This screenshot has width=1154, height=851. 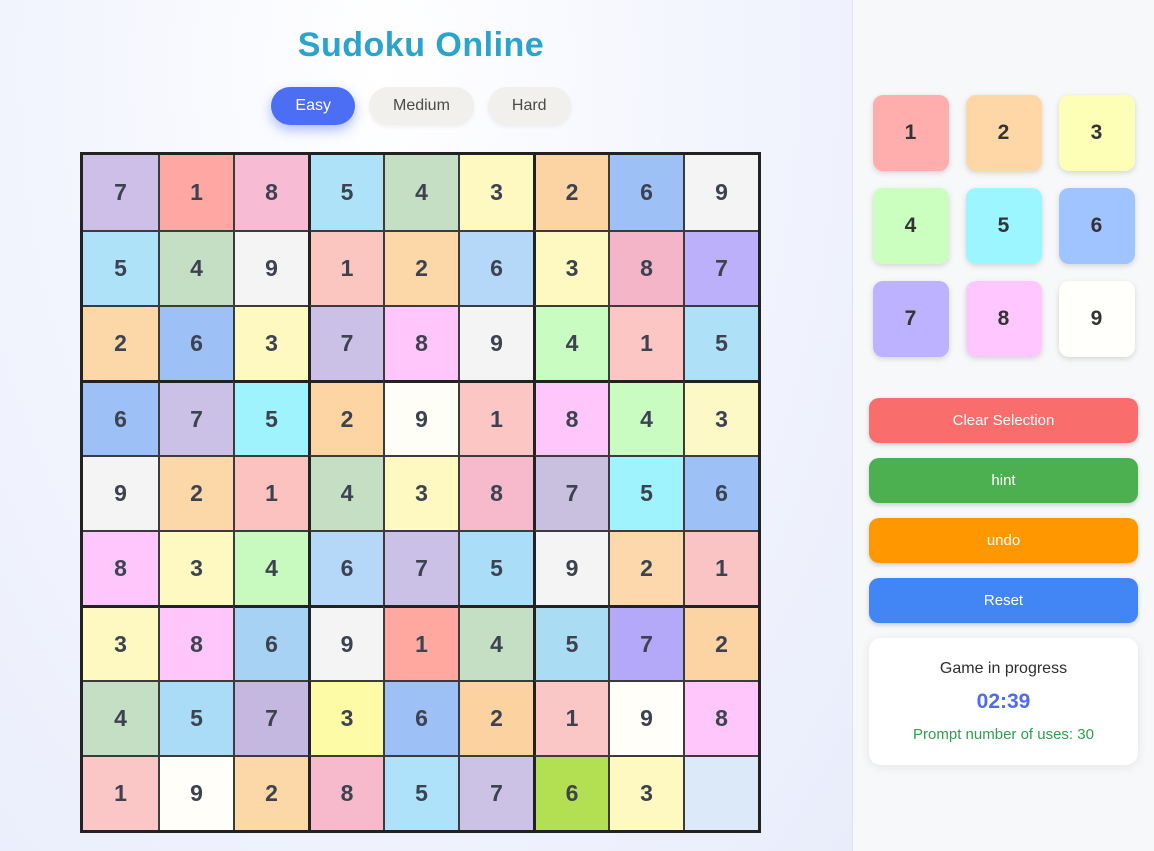 What do you see at coordinates (420, 492) in the screenshot?
I see `grid-cell-r5c5: 3` at bounding box center [420, 492].